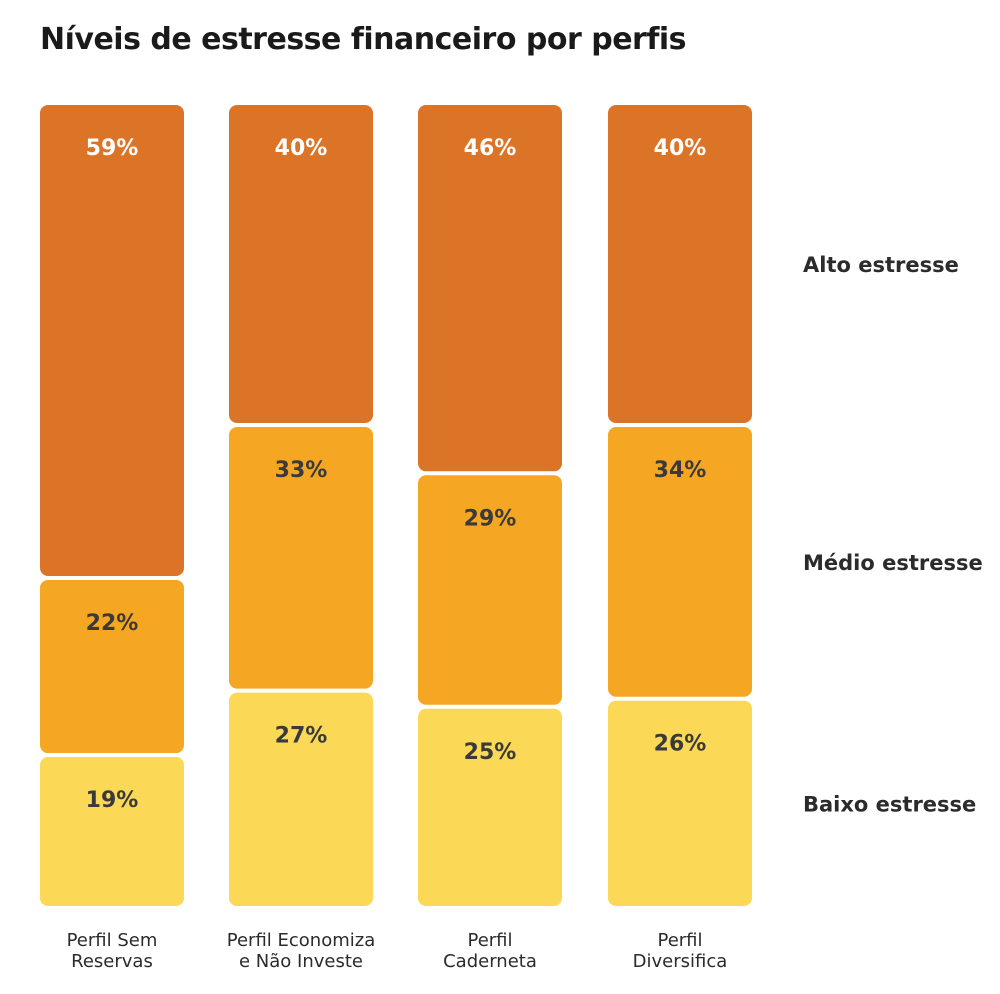 The image size is (1000, 994). What do you see at coordinates (112, 623) in the screenshot?
I see `data-label-medio: 22%` at bounding box center [112, 623].